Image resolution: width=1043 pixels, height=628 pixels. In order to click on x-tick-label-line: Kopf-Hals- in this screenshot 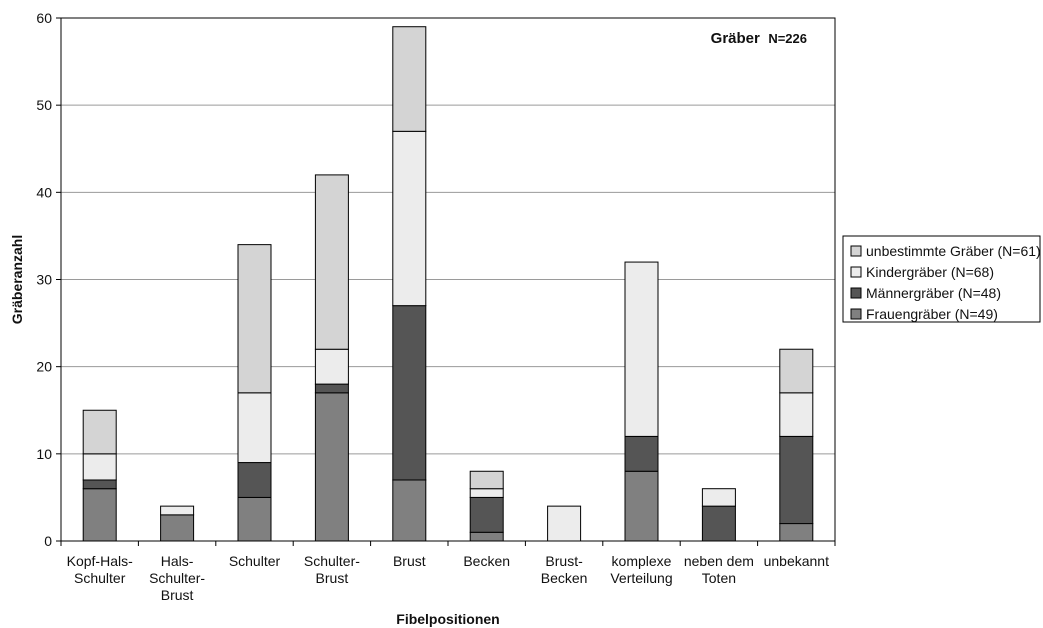, I will do `click(100, 561)`.